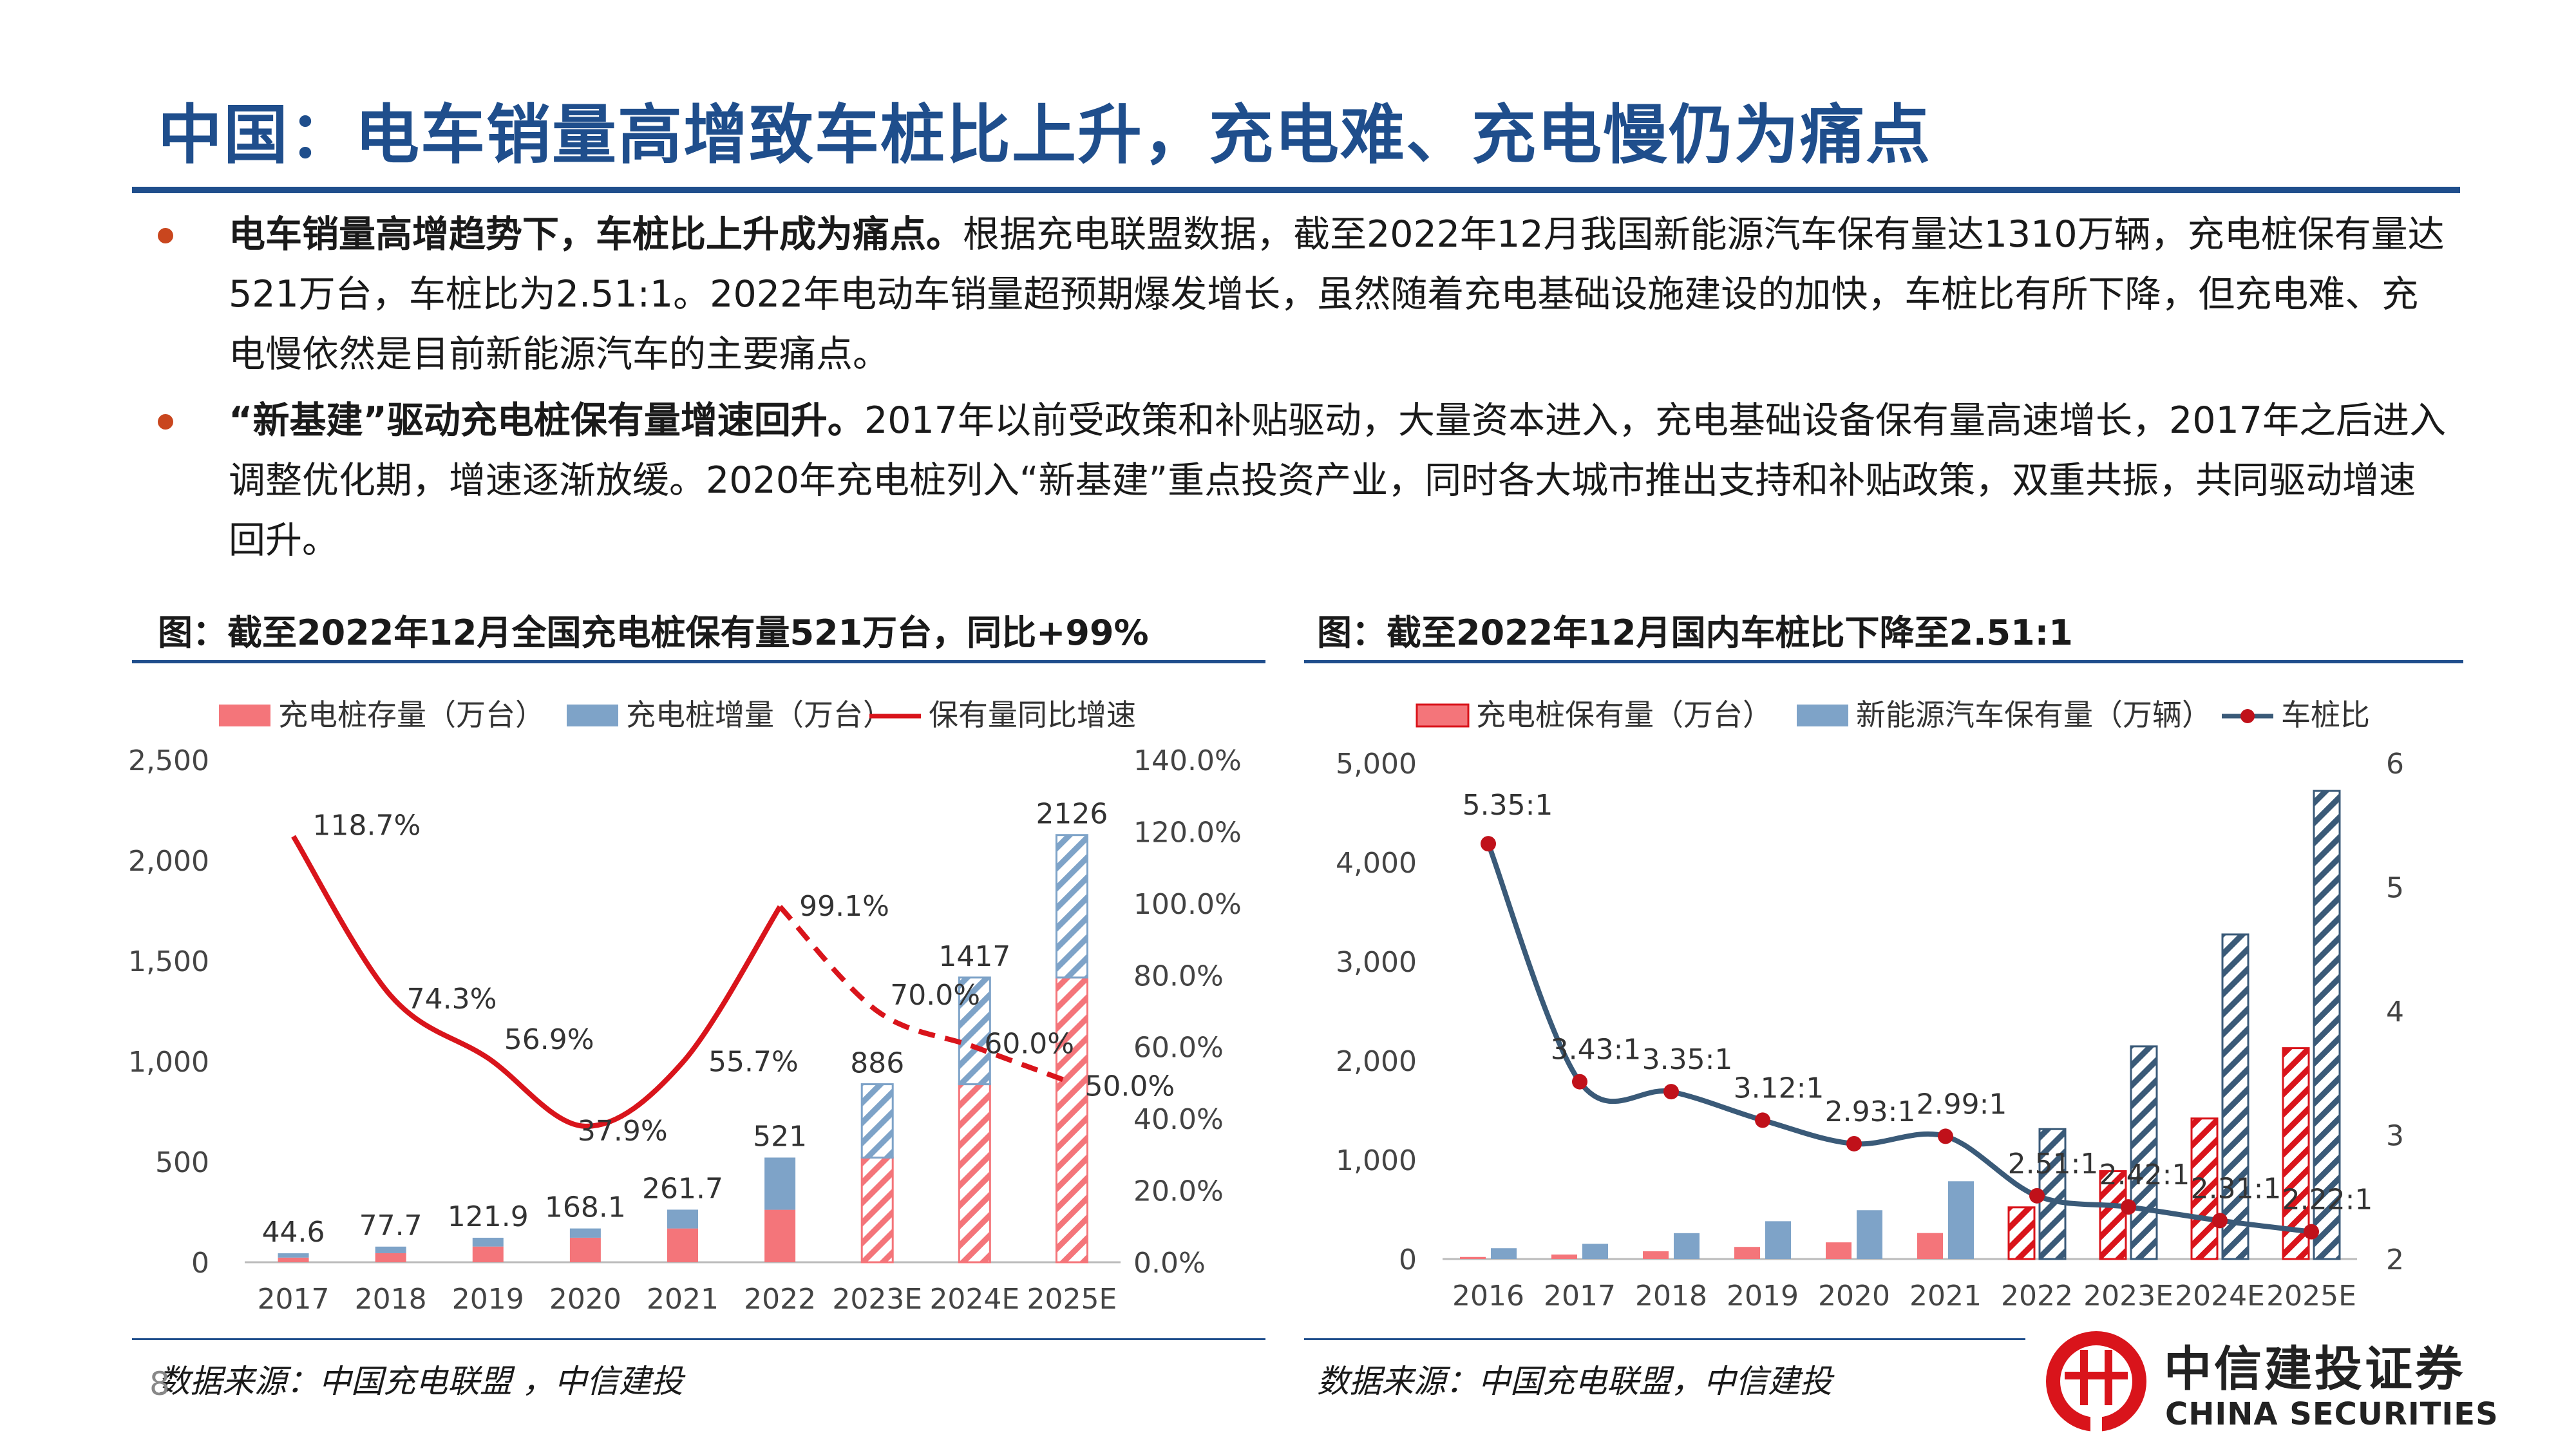 The height and width of the screenshot is (1449, 2576). I want to click on line-data-label: 2.93:1, so click(1870, 1111).